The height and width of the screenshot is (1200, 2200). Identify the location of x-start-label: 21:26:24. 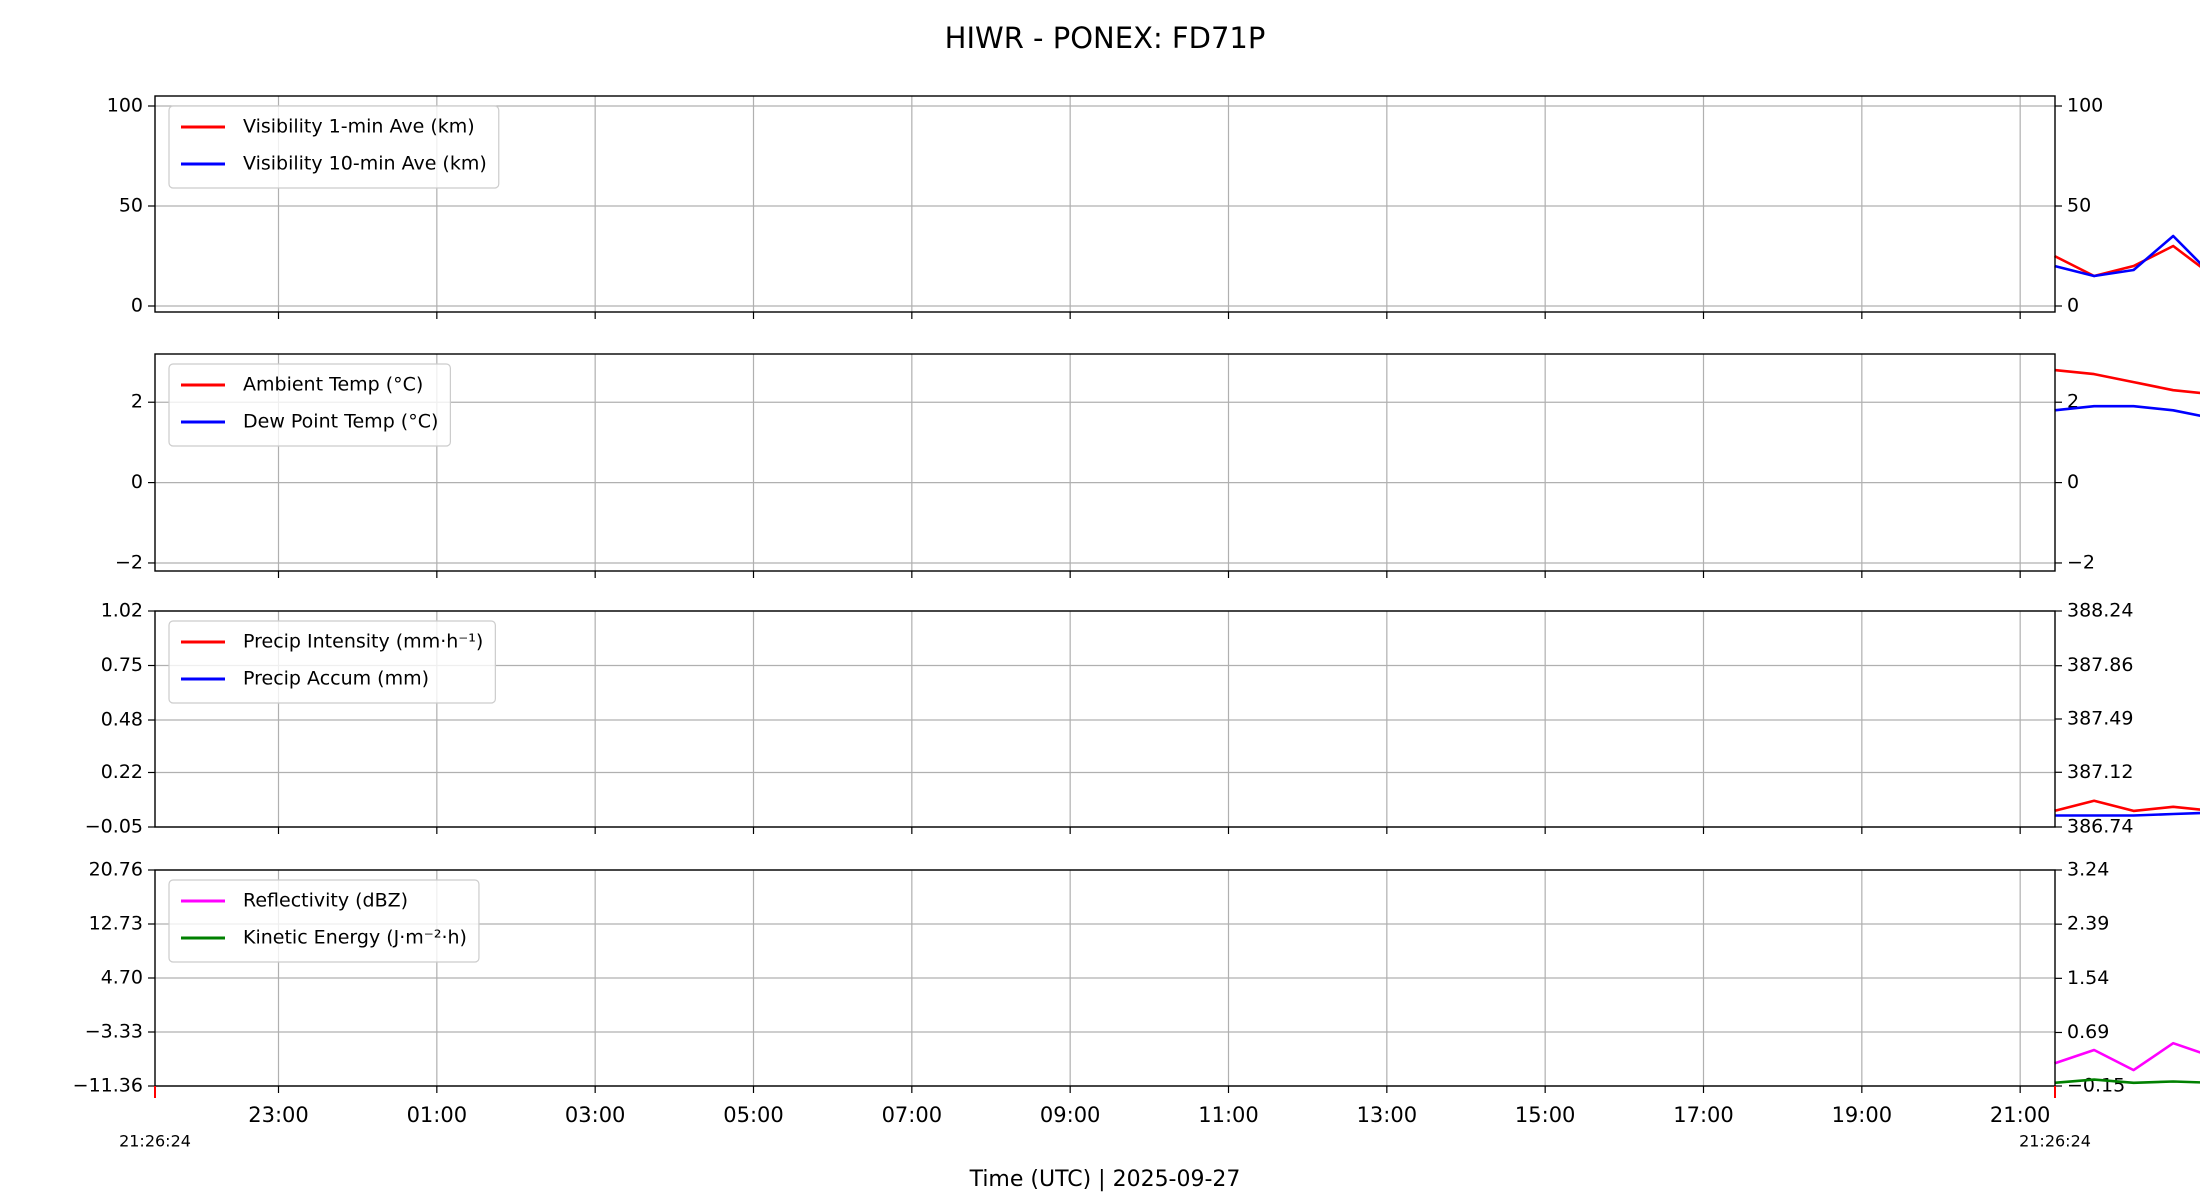
(155, 1141).